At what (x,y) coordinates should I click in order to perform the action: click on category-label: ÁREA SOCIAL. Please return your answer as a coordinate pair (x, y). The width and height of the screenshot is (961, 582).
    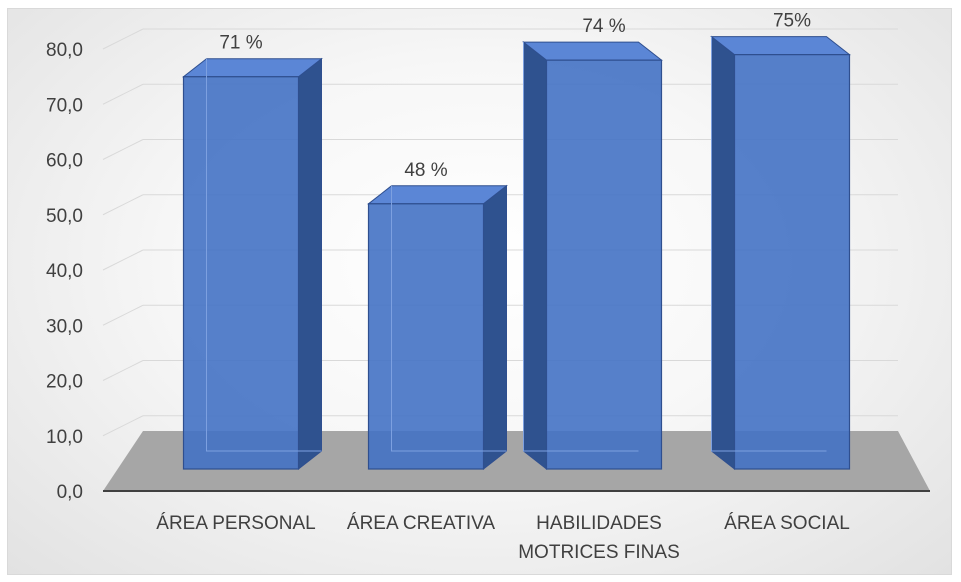
    Looking at the image, I should click on (787, 523).